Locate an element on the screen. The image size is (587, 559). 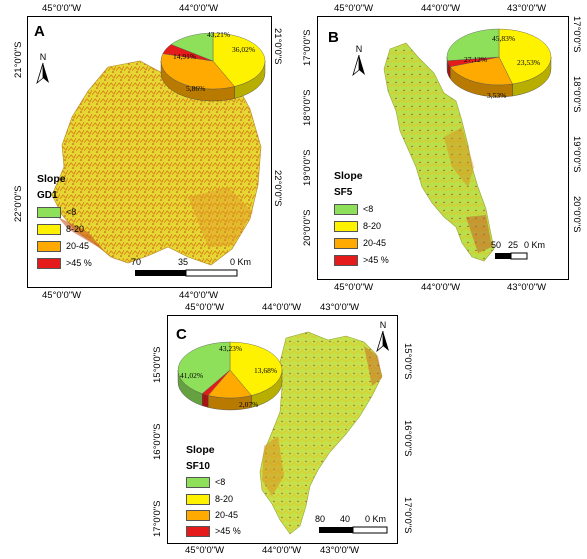
basin-map-sf10 is located at coordinates (321, 433).